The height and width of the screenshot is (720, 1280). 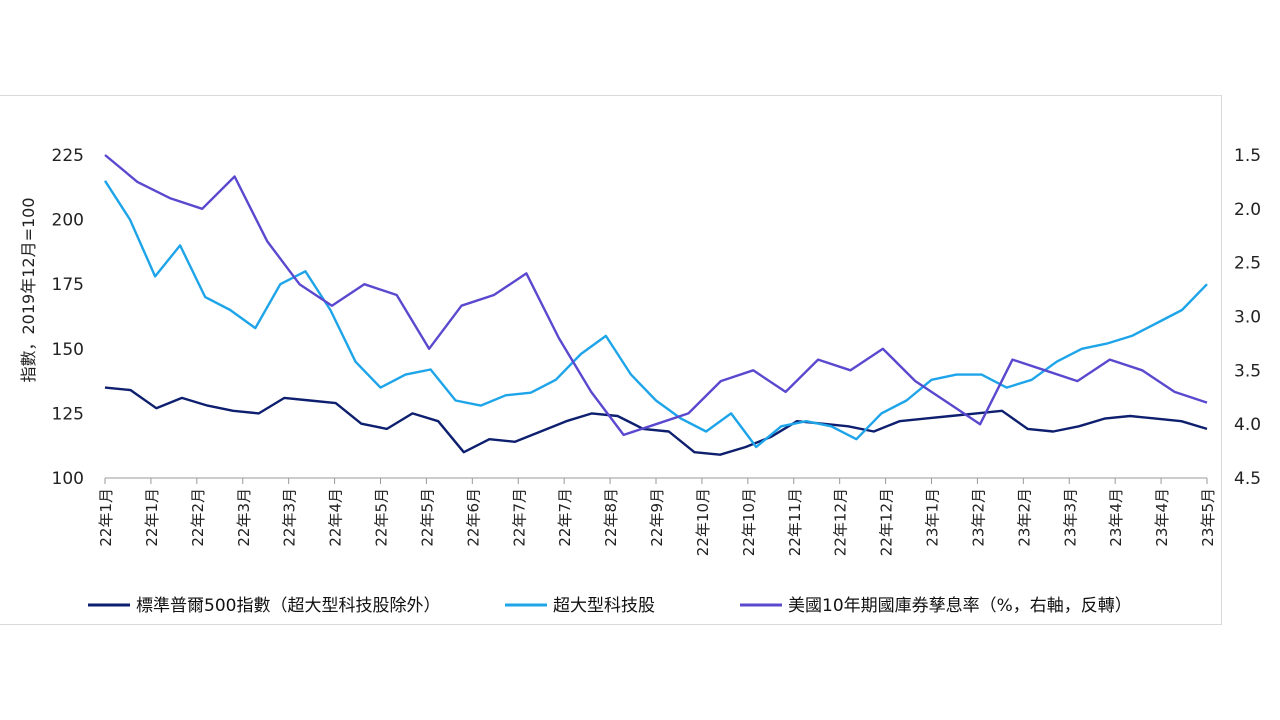 I want to click on right-axis-ticks: 1.5 2.0 2.5 3.0 3.5 4.0 4.5, so click(x=1247, y=317).